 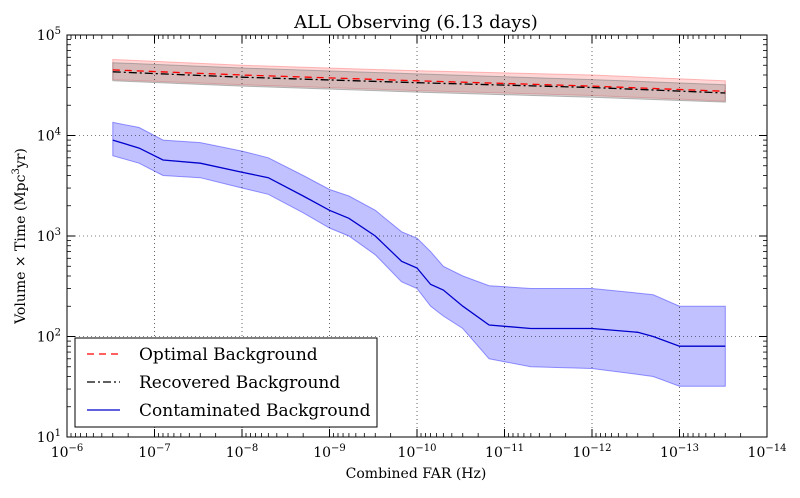 I want to click on y-tick-label: 103, so click(x=49, y=236).